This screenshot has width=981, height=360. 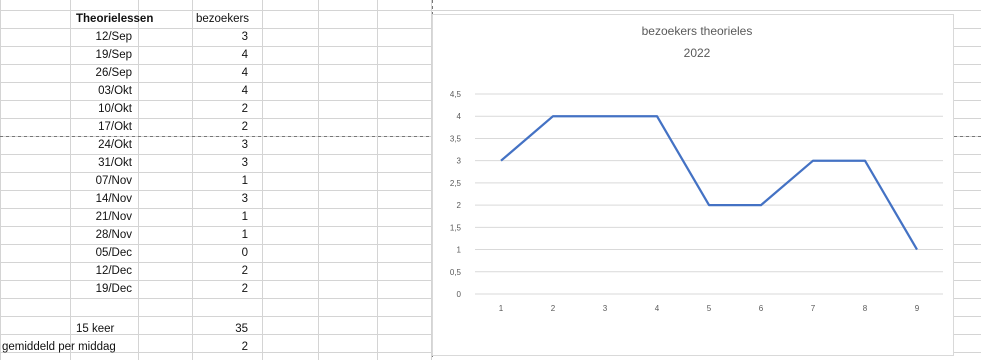 What do you see at coordinates (244, 253) in the screenshot?
I see `visitors-cell: 0` at bounding box center [244, 253].